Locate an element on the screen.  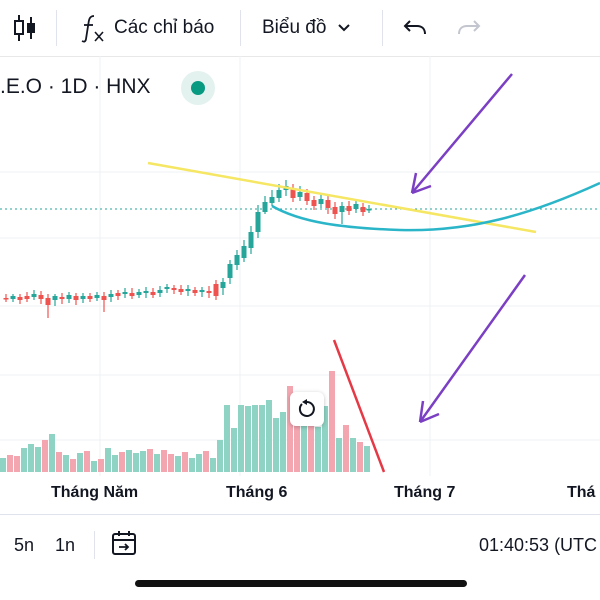
redo-icon is located at coordinates (469, 27).